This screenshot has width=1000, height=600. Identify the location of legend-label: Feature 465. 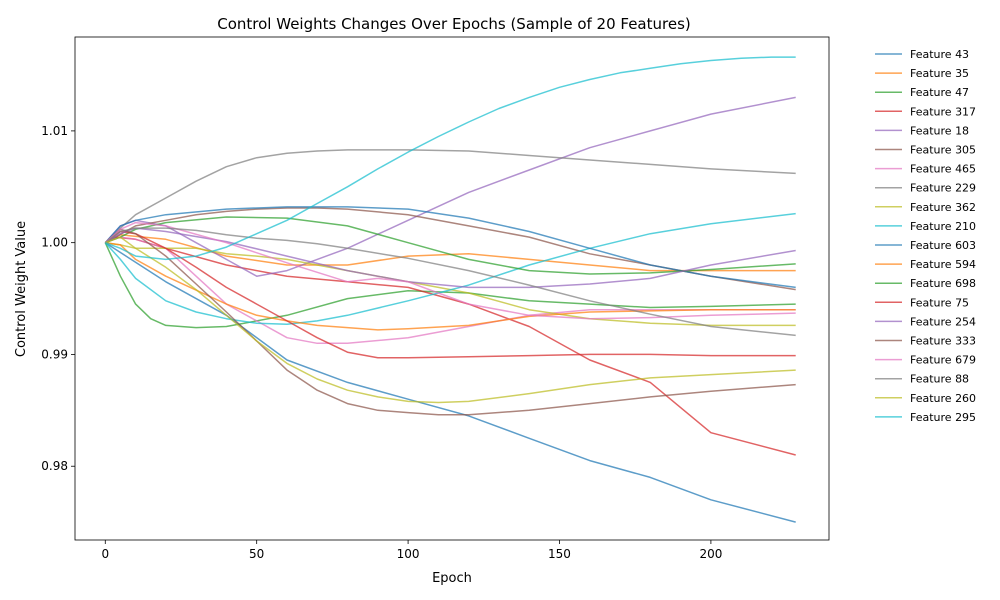
(943, 169).